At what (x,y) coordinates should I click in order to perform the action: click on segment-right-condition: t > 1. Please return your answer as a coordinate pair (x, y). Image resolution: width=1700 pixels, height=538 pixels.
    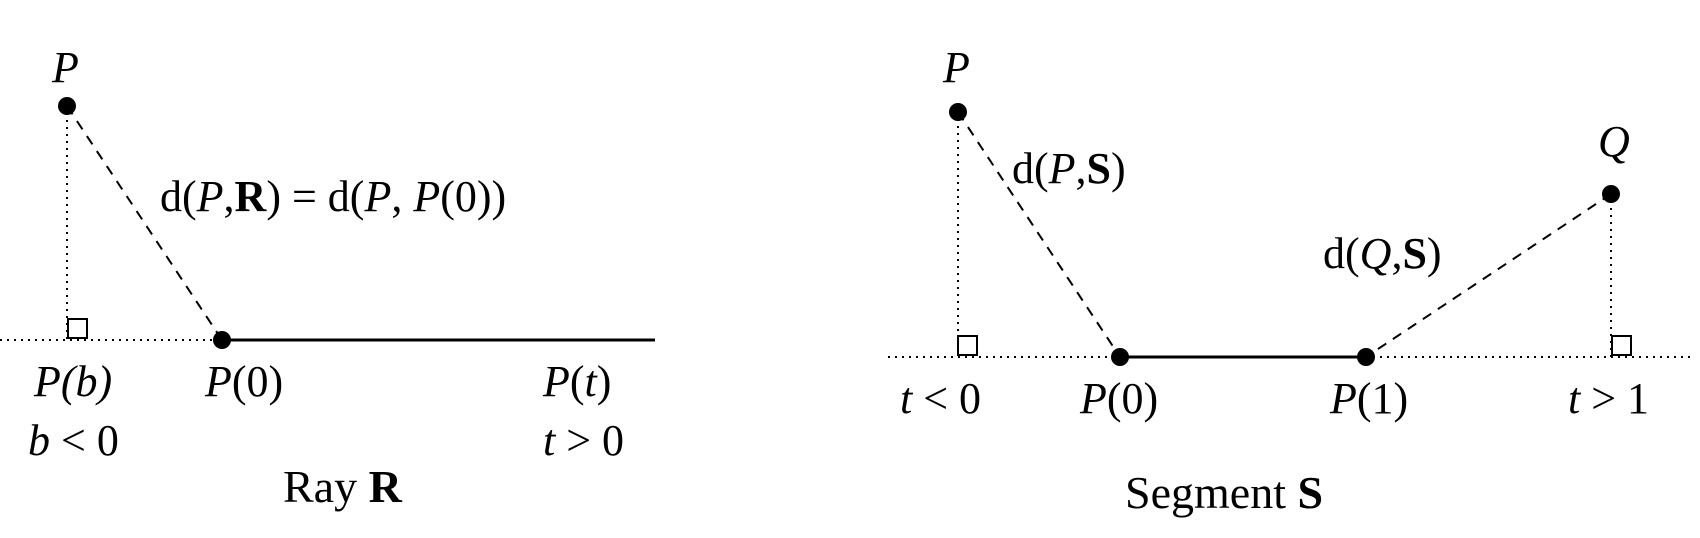
    Looking at the image, I should click on (1608, 398).